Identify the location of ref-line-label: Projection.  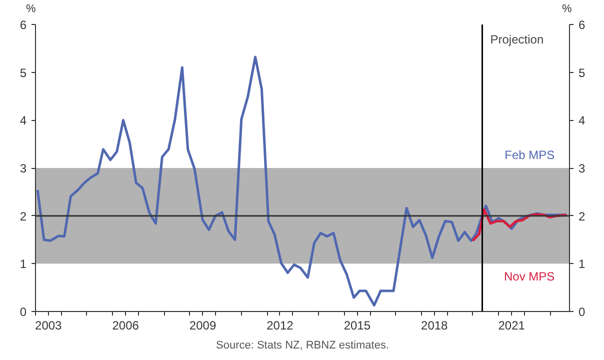
(517, 39).